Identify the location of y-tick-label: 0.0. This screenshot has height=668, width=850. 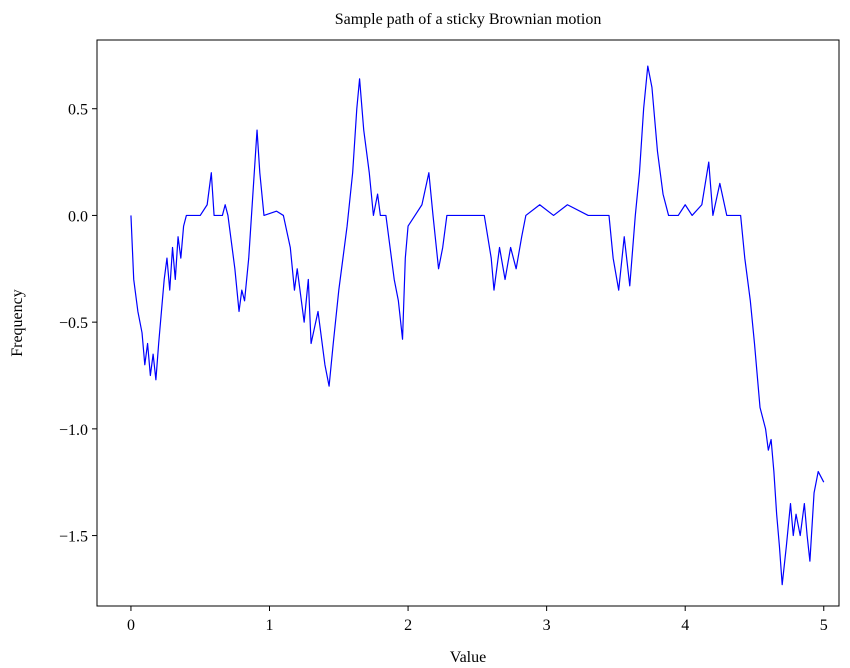
(78, 216).